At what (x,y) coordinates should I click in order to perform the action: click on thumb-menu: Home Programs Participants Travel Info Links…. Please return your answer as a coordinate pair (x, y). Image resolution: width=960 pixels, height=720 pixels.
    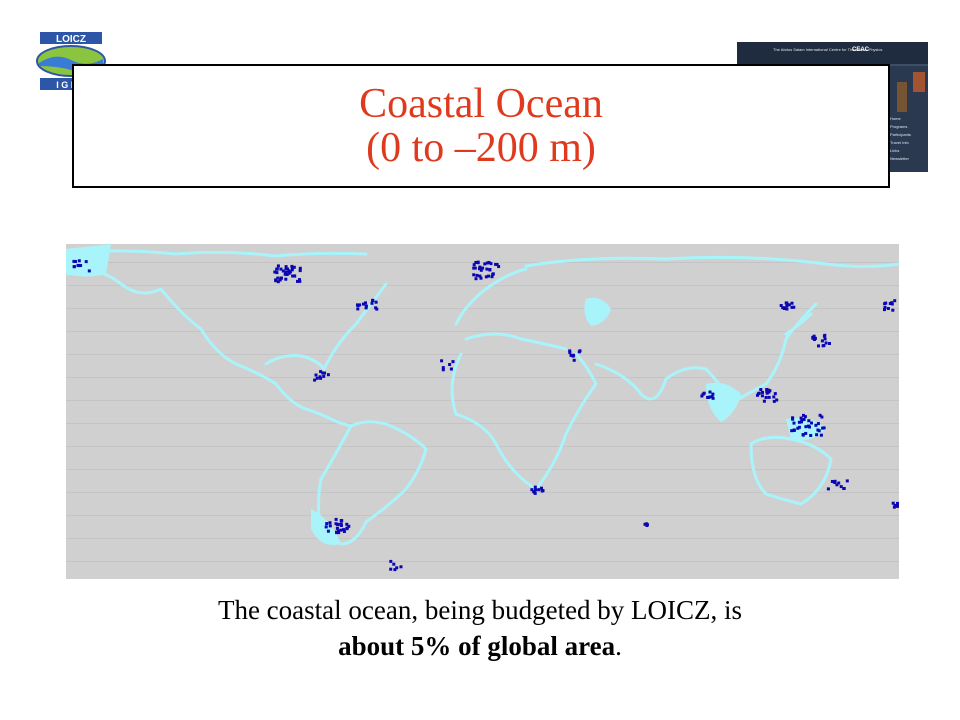
    Looking at the image, I should click on (900, 138).